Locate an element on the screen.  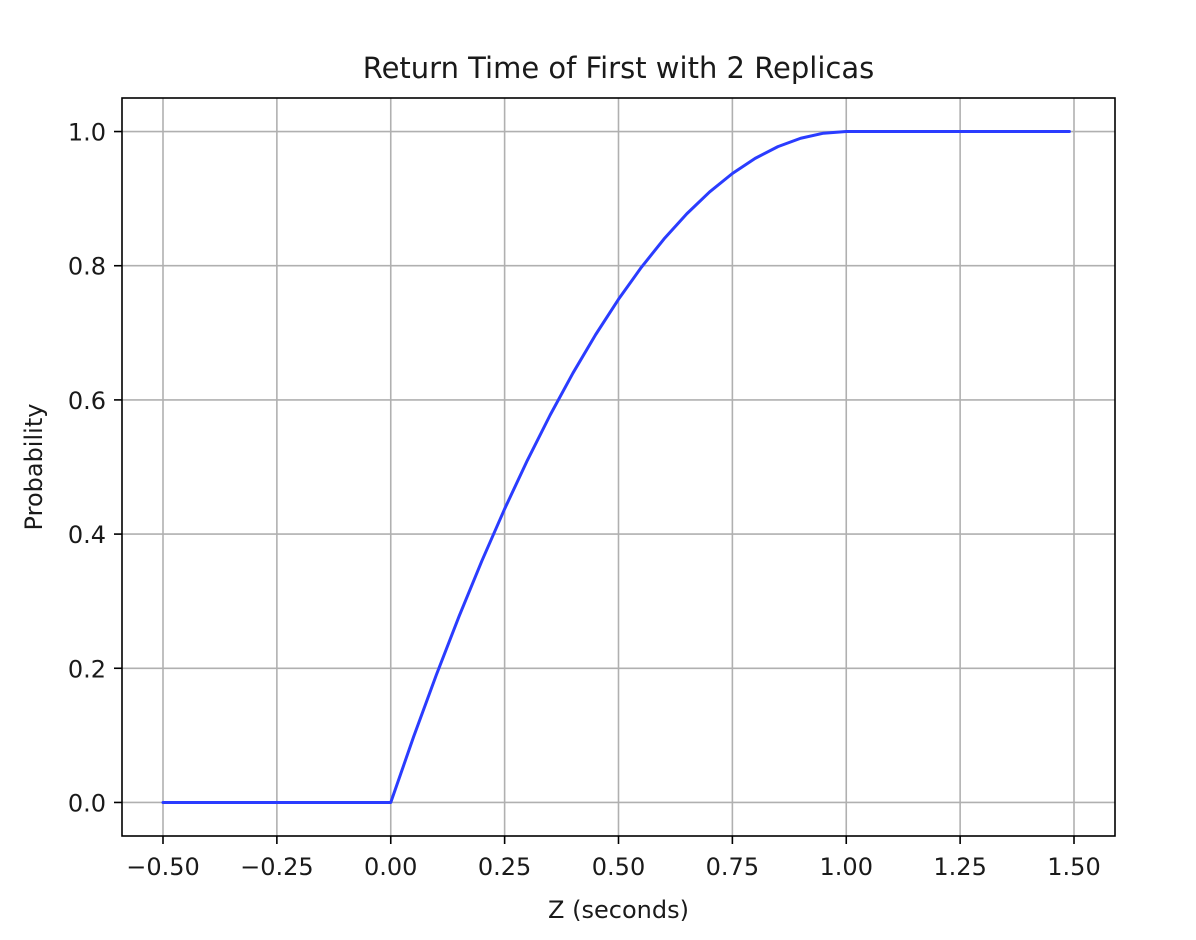
x-tick-label: 1.00 is located at coordinates (846, 867).